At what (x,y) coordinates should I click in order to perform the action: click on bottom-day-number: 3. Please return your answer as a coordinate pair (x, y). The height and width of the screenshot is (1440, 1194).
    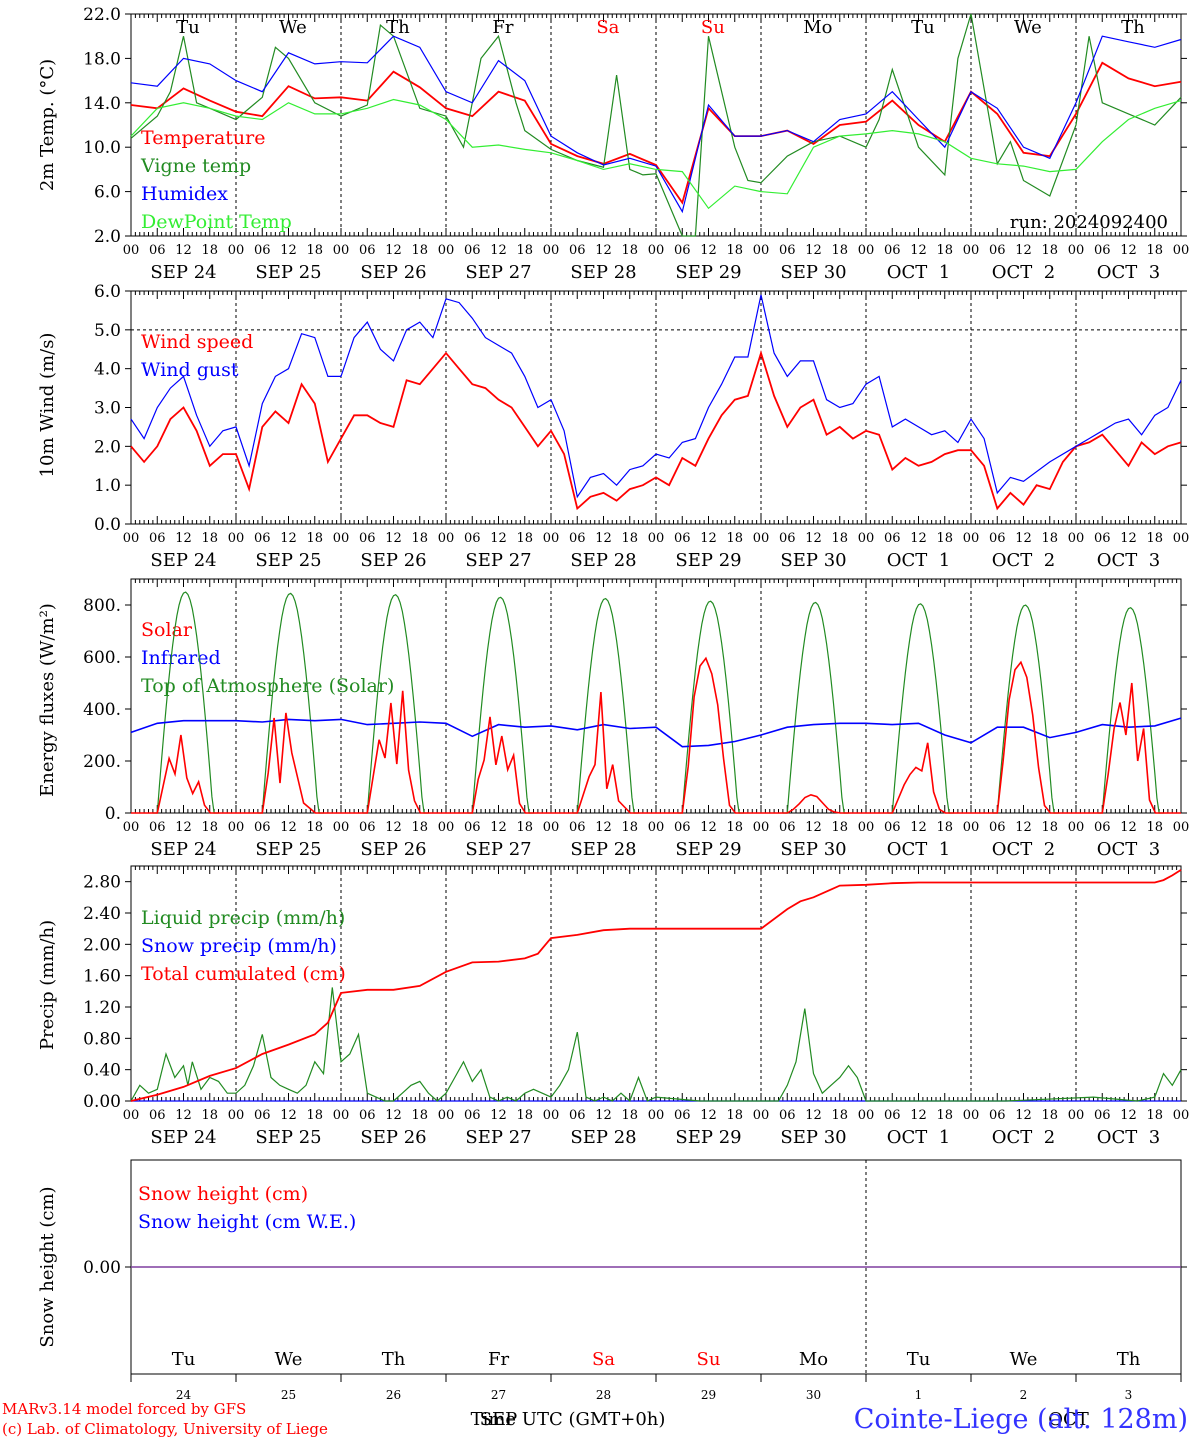
    Looking at the image, I should click on (1129, 1395).